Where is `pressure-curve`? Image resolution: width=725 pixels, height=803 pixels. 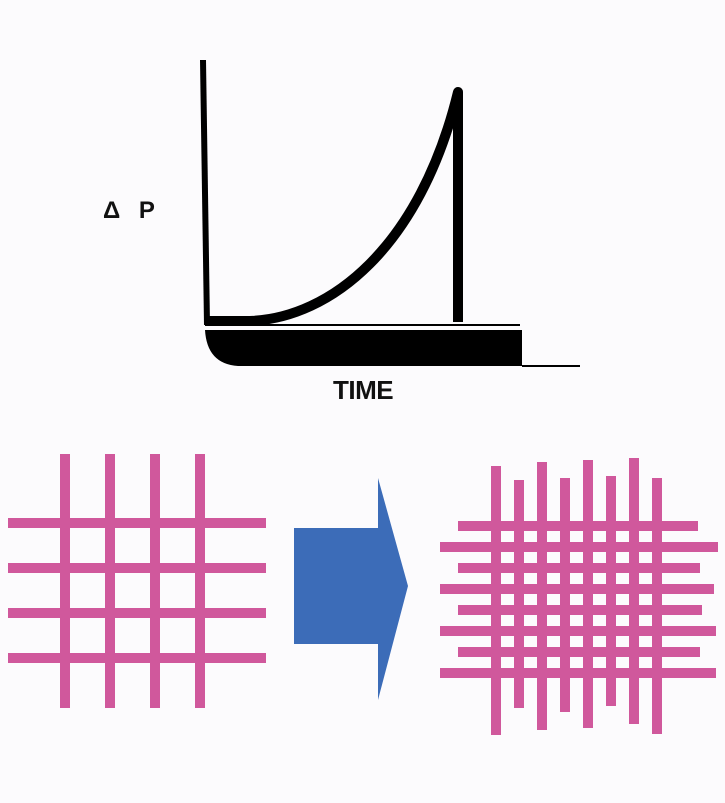
pressure-curve is located at coordinates (334, 206).